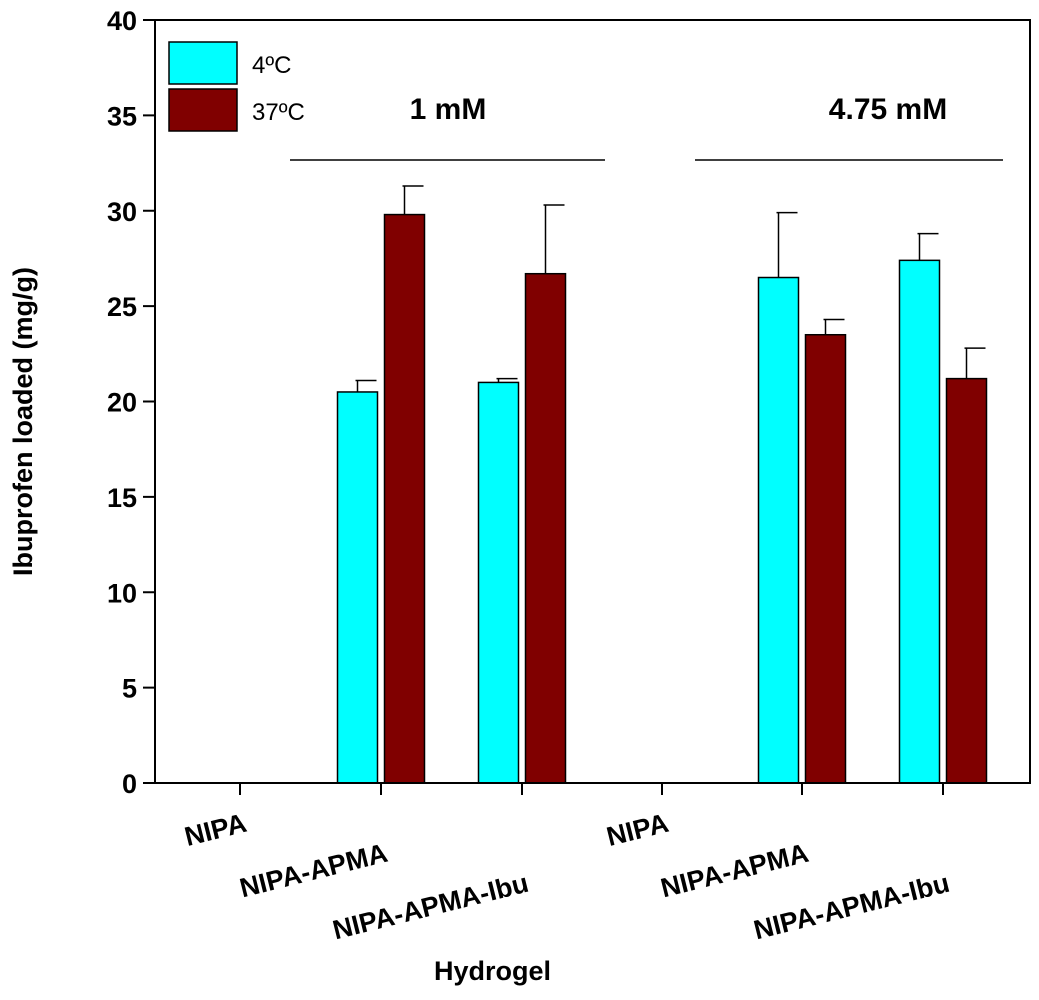  What do you see at coordinates (271, 65) in the screenshot?
I see `legend-label: 4ºC` at bounding box center [271, 65].